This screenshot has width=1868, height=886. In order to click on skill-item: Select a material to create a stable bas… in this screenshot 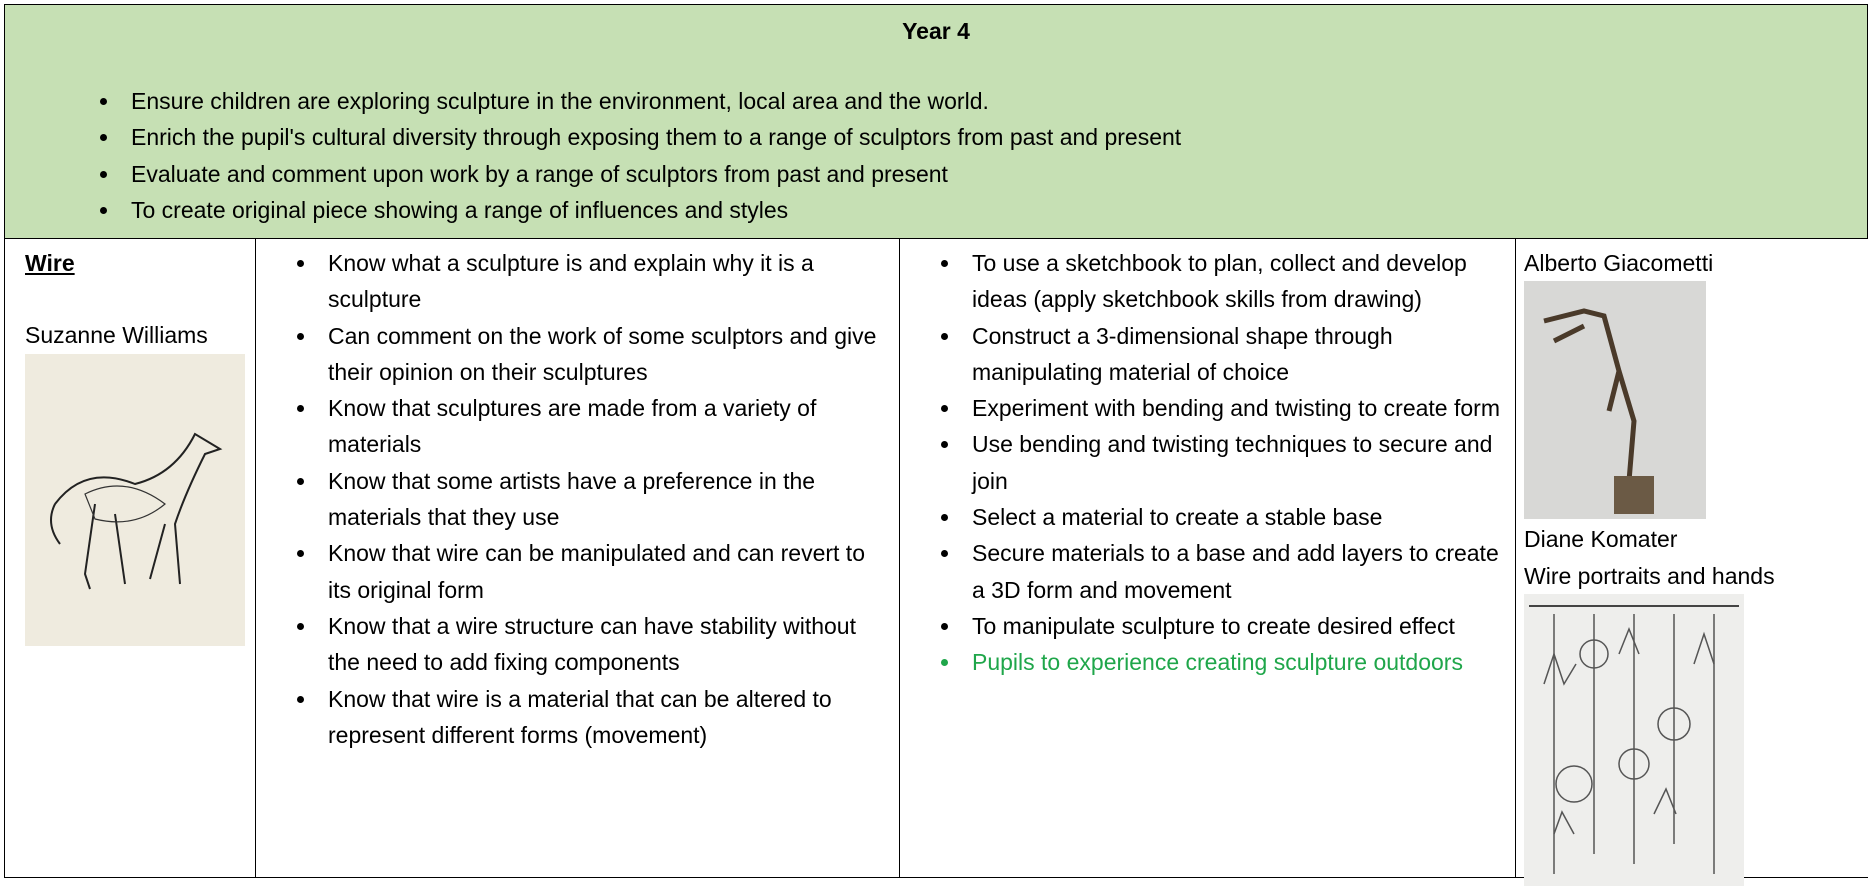, I will do `click(1231, 517)`.